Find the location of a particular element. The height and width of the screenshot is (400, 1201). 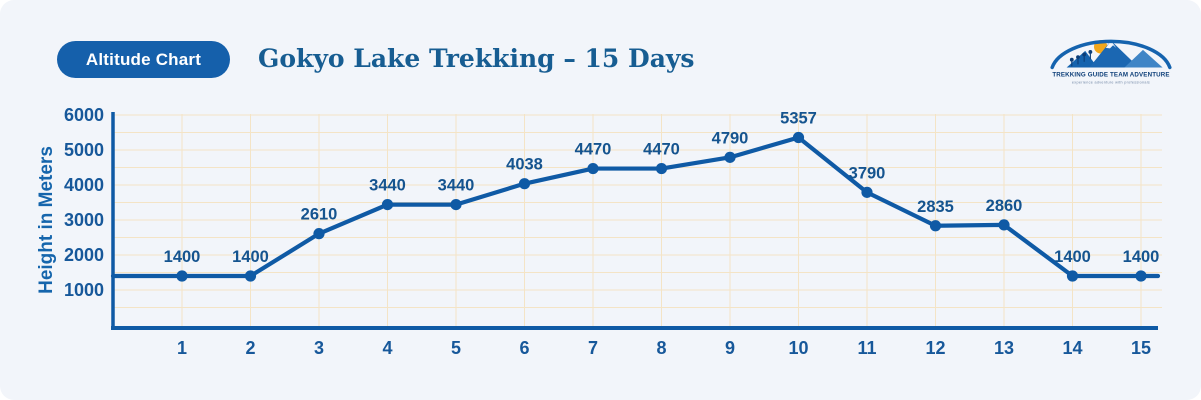

y-tick-label: 6000 is located at coordinates (84, 115).